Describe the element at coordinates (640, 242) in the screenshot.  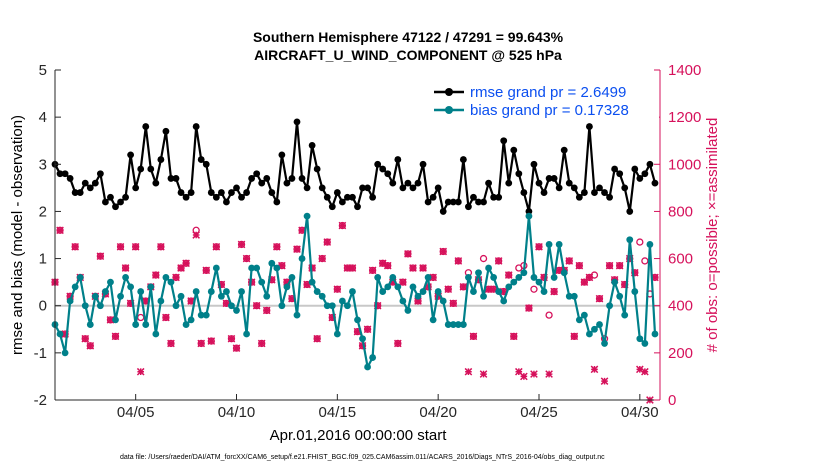
I see `obs-possible-point` at that location.